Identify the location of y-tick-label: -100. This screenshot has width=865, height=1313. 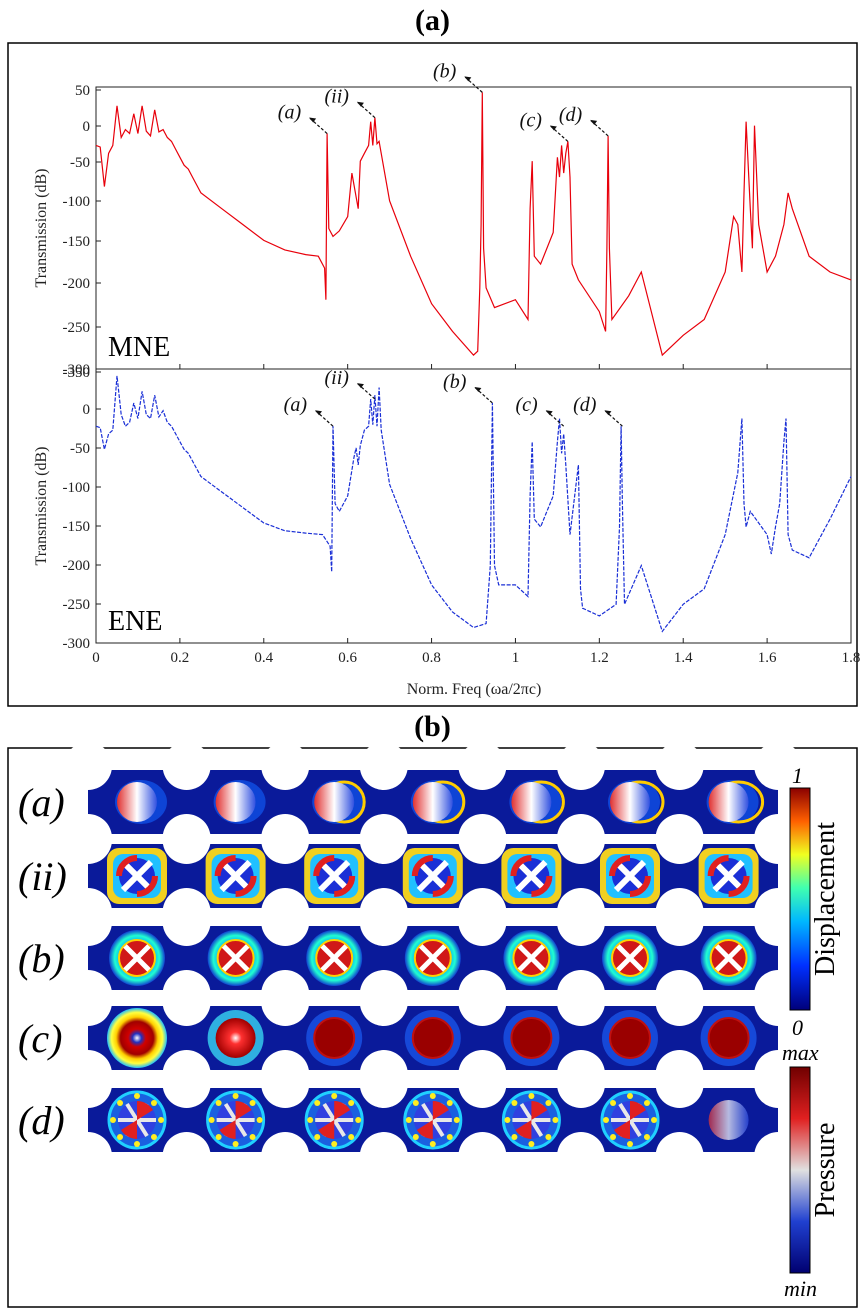
(77, 488).